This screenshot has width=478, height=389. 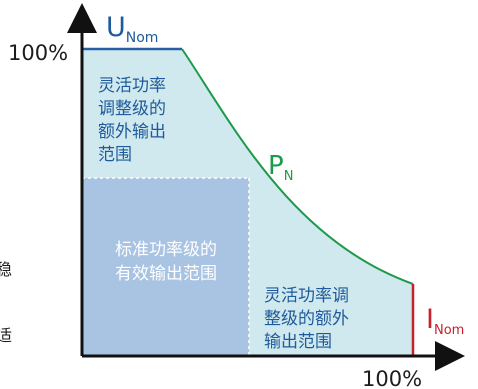 I want to click on standard-region-line-2: 有效输出范围, so click(x=166, y=274).